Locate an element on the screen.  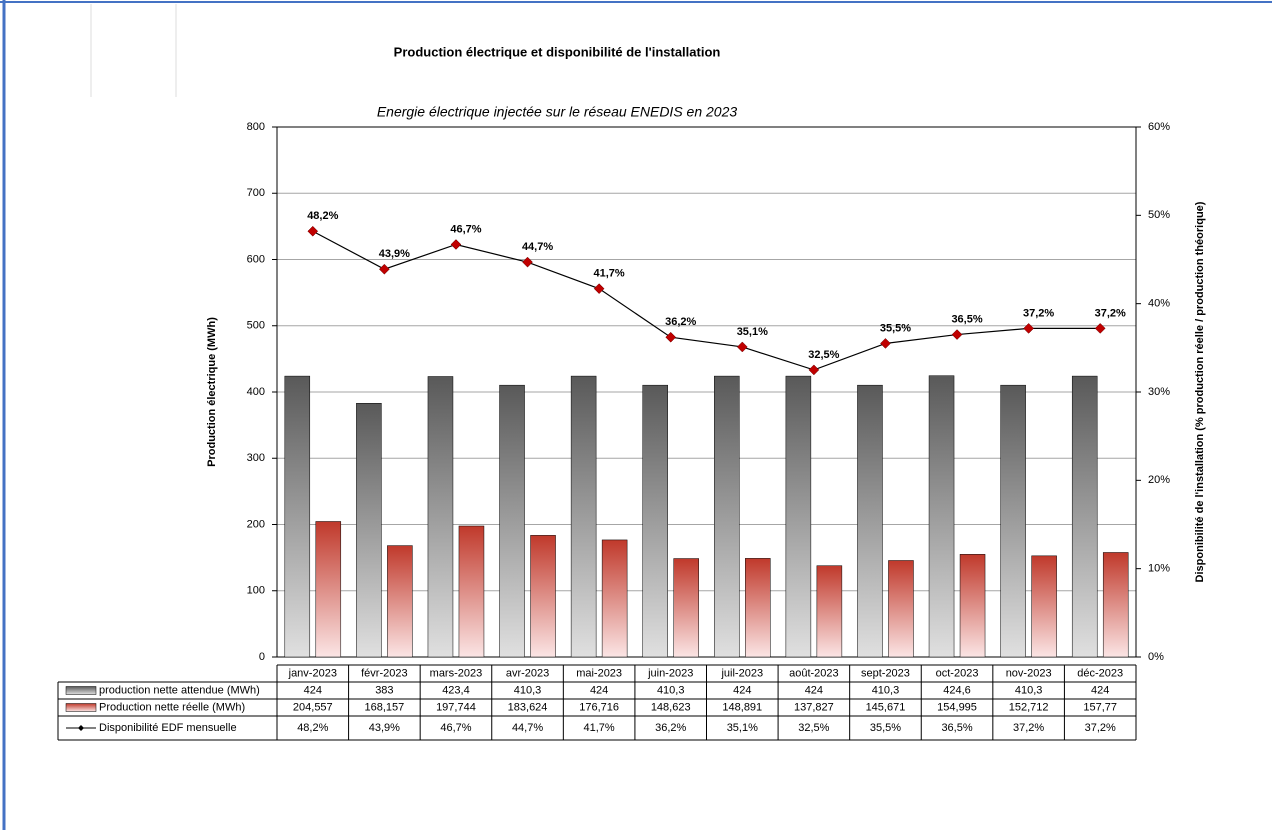
data-label: 36,2% is located at coordinates (680, 322).